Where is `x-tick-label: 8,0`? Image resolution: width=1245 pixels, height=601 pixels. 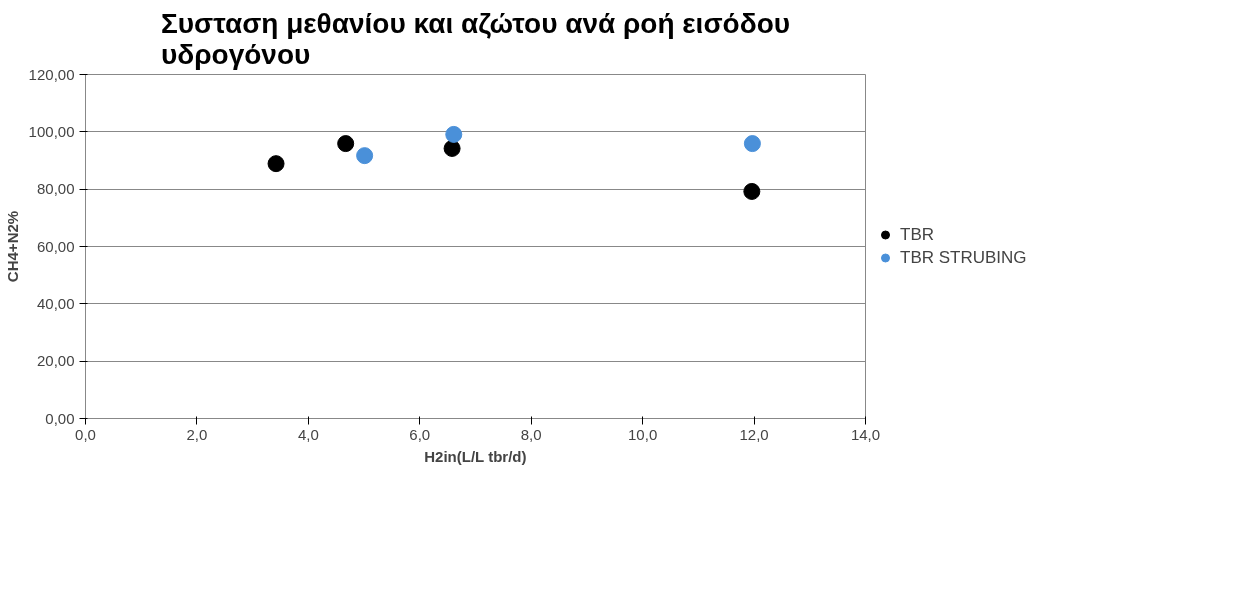
x-tick-label: 8,0 is located at coordinates (531, 434).